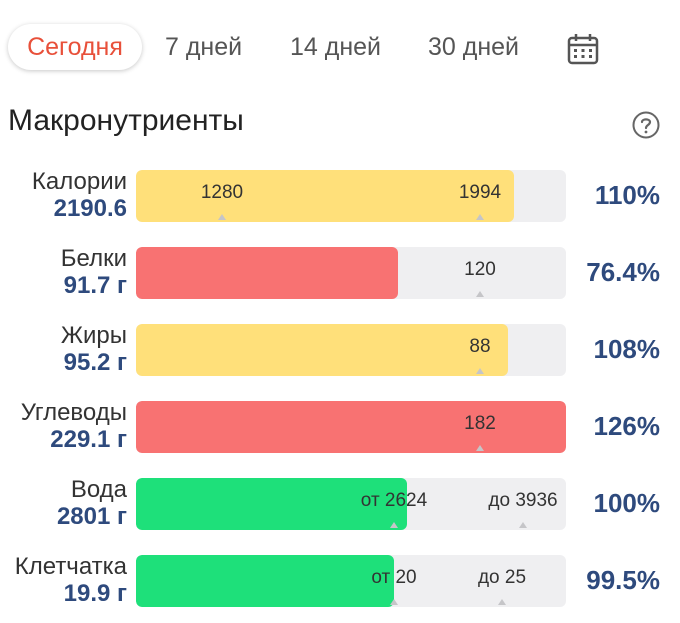  I want to click on macro-value: 19.9 г, so click(95, 593).